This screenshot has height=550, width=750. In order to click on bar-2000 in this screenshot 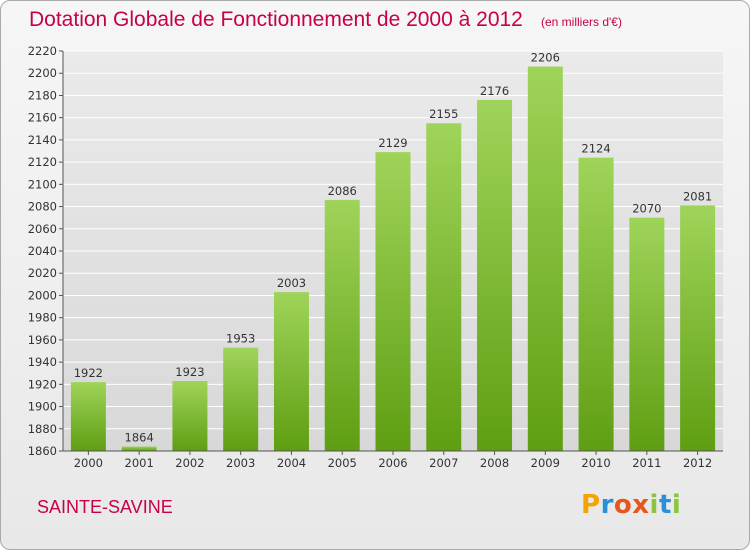, I will do `click(88, 416)`.